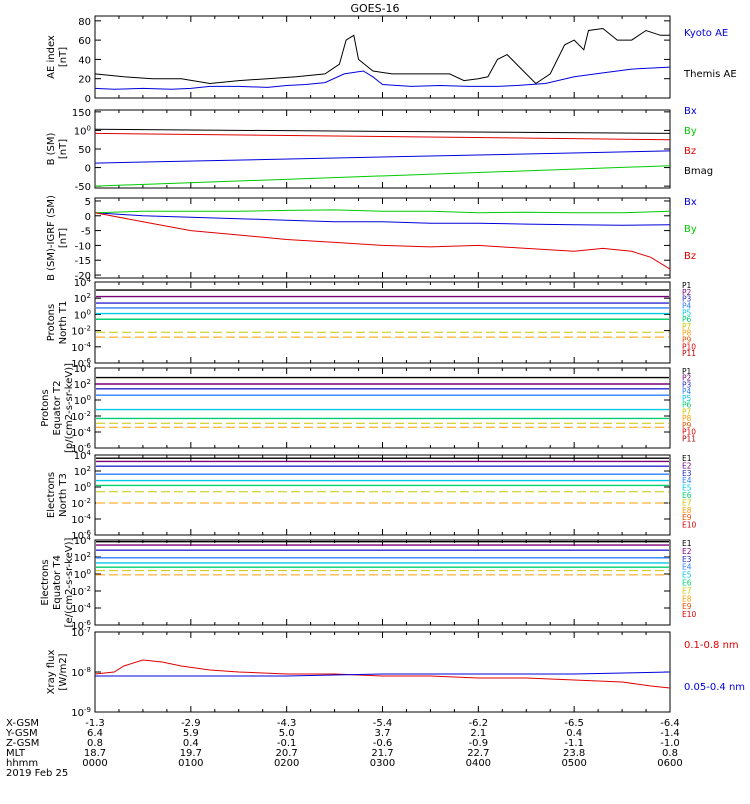 The image size is (750, 804). Describe the element at coordinates (83, 261) in the screenshot. I see `y-tick-label: -15` at that location.